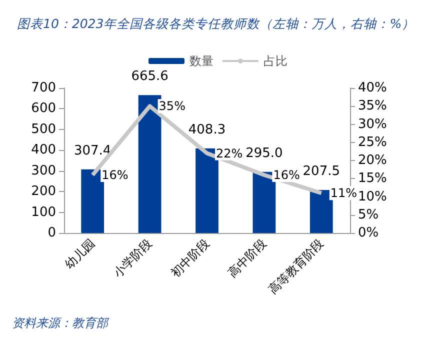 This screenshot has width=436, height=341. Describe the element at coordinates (344, 193) in the screenshot. I see `data-label: 11%` at that location.